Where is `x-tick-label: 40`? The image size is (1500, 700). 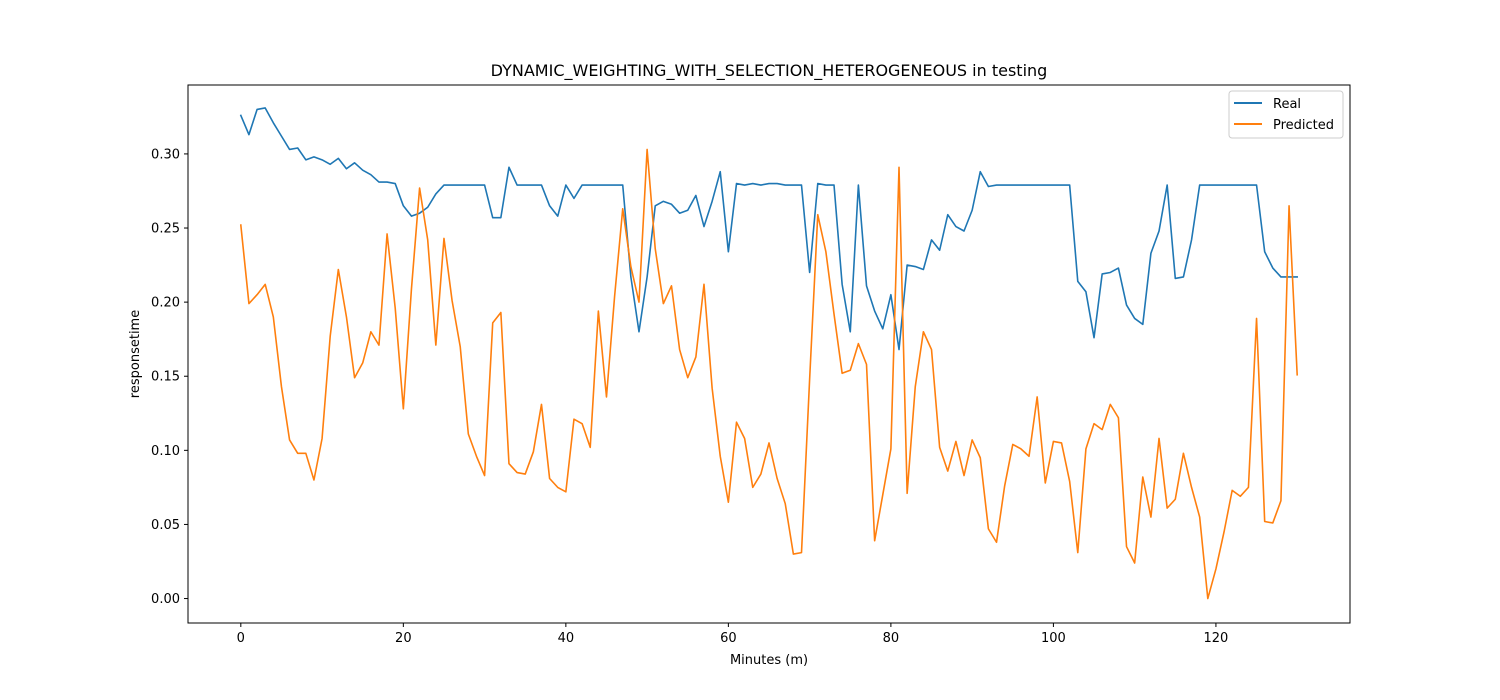
x-tick-label: 40 is located at coordinates (566, 638).